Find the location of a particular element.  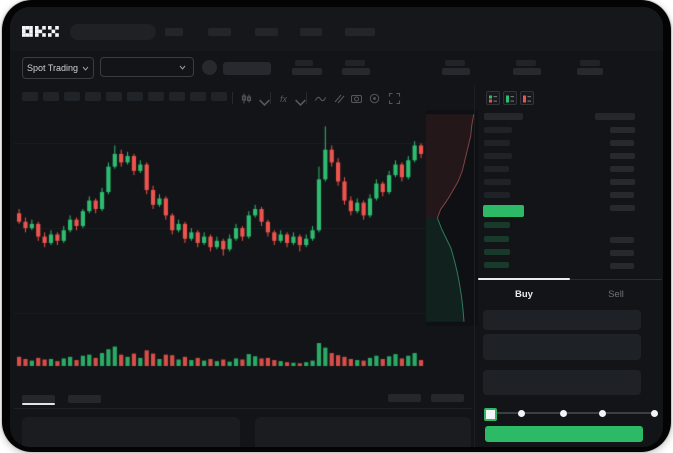

orderbook-combined-icon is located at coordinates (493, 98).